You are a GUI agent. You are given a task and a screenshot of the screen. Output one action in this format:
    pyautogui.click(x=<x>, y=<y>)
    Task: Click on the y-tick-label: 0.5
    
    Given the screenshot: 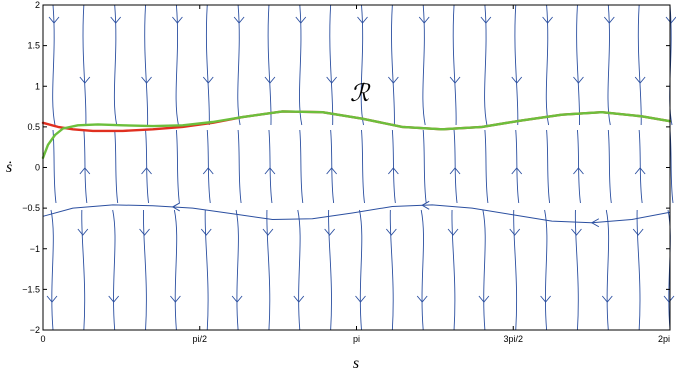 What is the action you would take?
    pyautogui.click(x=33, y=127)
    